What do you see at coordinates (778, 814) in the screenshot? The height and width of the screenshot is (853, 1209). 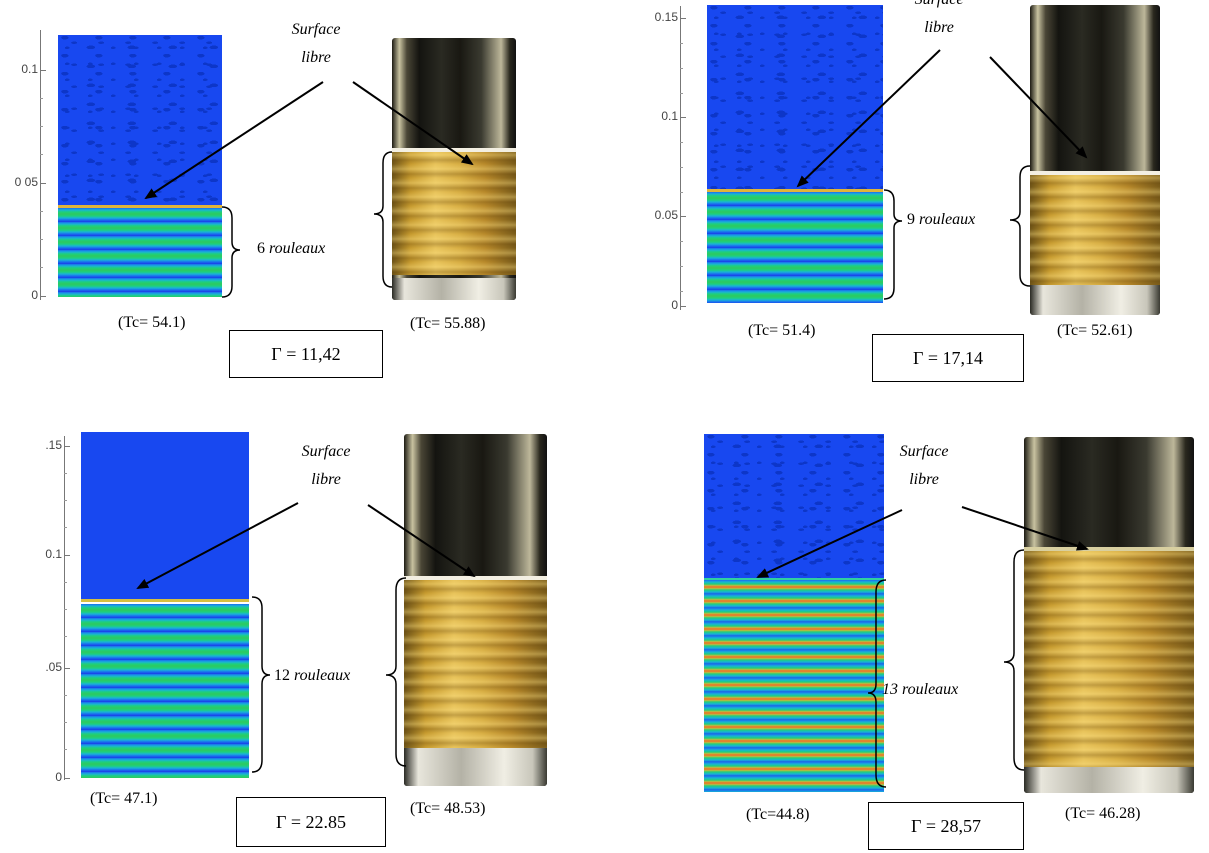 I see `sim-caption: (Tc=44.8)` at bounding box center [778, 814].